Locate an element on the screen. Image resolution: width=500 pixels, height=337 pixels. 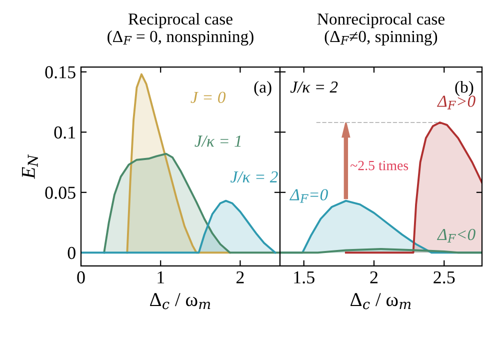
series-label: J/κ = 2 is located at coordinates (254, 177).